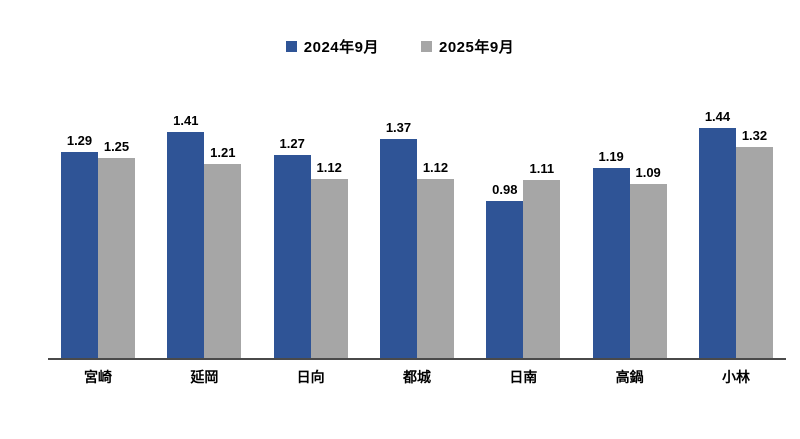 This screenshot has width=800, height=439. What do you see at coordinates (310, 377) in the screenshot?
I see `category-label: 日向` at bounding box center [310, 377].